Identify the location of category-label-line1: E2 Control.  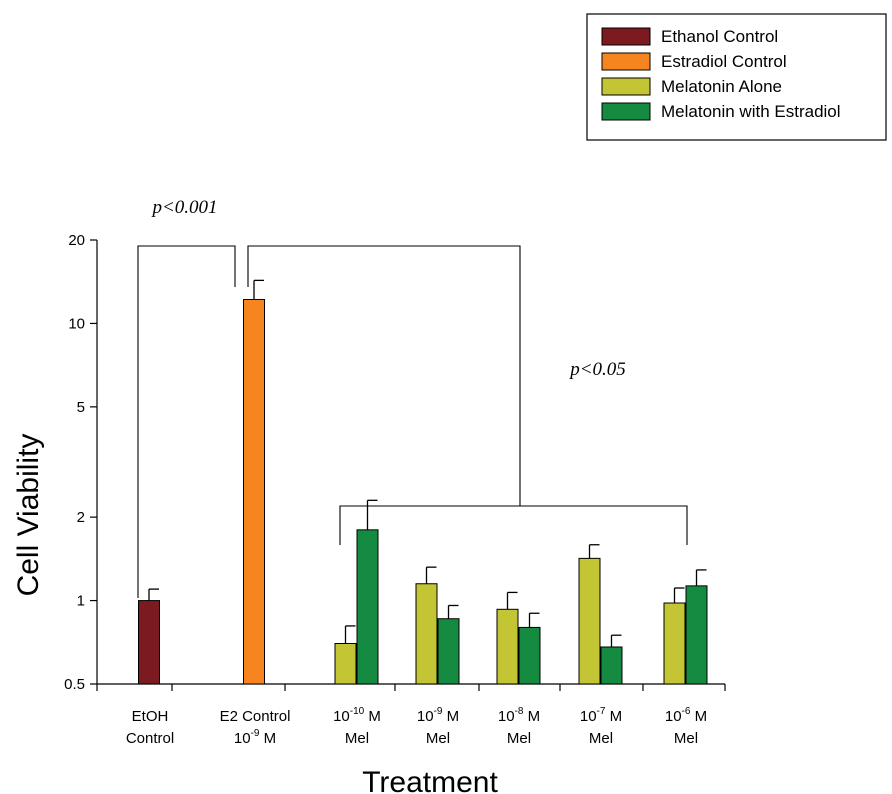
(255, 716).